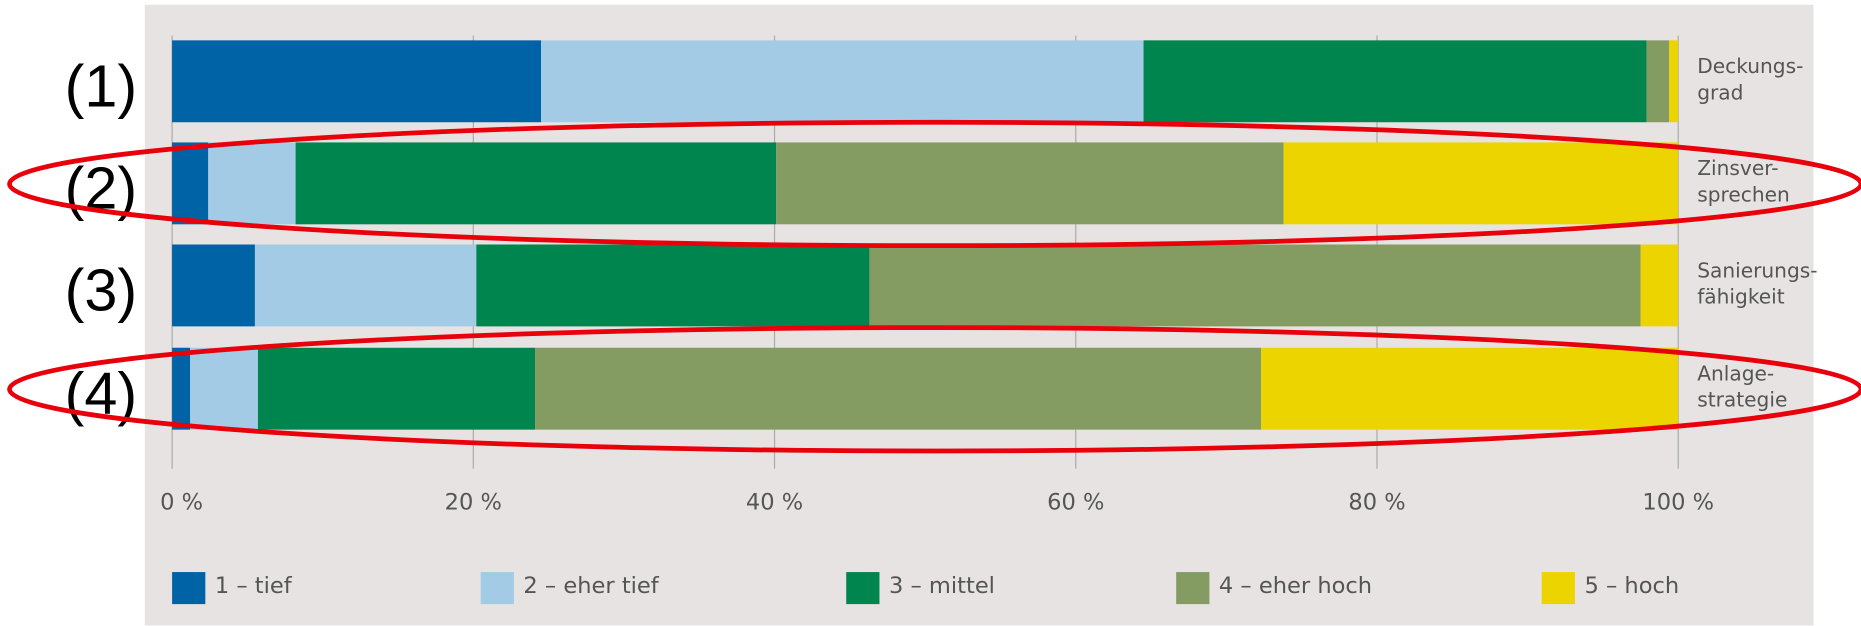 This screenshot has height=626, width=1861. What do you see at coordinates (181, 503) in the screenshot?
I see `x-tick-label: 0 %` at bounding box center [181, 503].